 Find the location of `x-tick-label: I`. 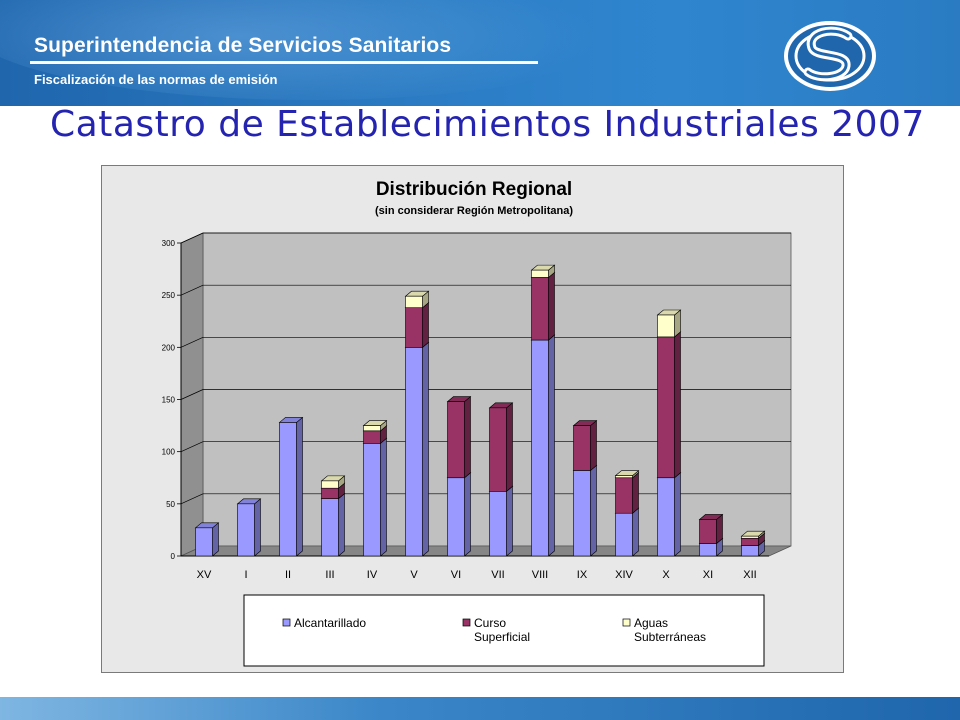

x-tick-label: I is located at coordinates (245, 575).